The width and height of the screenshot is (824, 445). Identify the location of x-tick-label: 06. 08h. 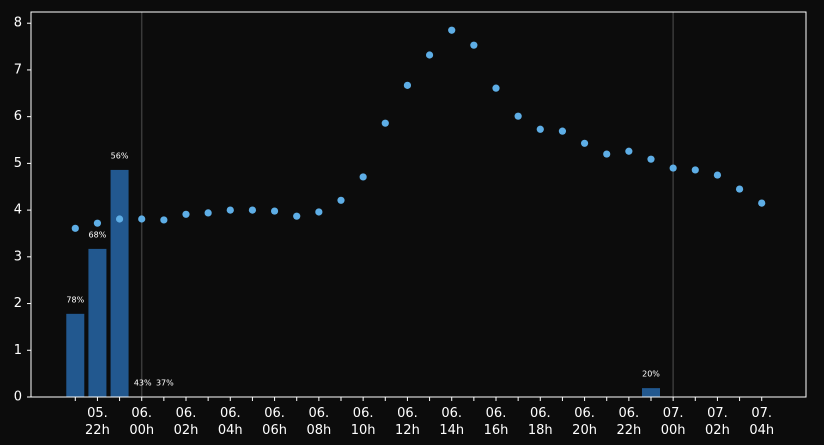
(318, 422).